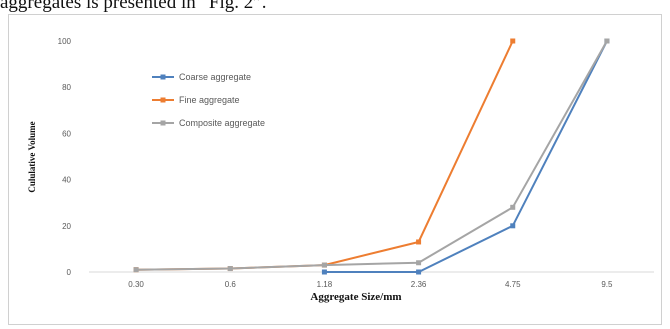 Image resolution: width=670 pixels, height=329 pixels. I want to click on y-axis-title: Cululative Volume, so click(32, 156).